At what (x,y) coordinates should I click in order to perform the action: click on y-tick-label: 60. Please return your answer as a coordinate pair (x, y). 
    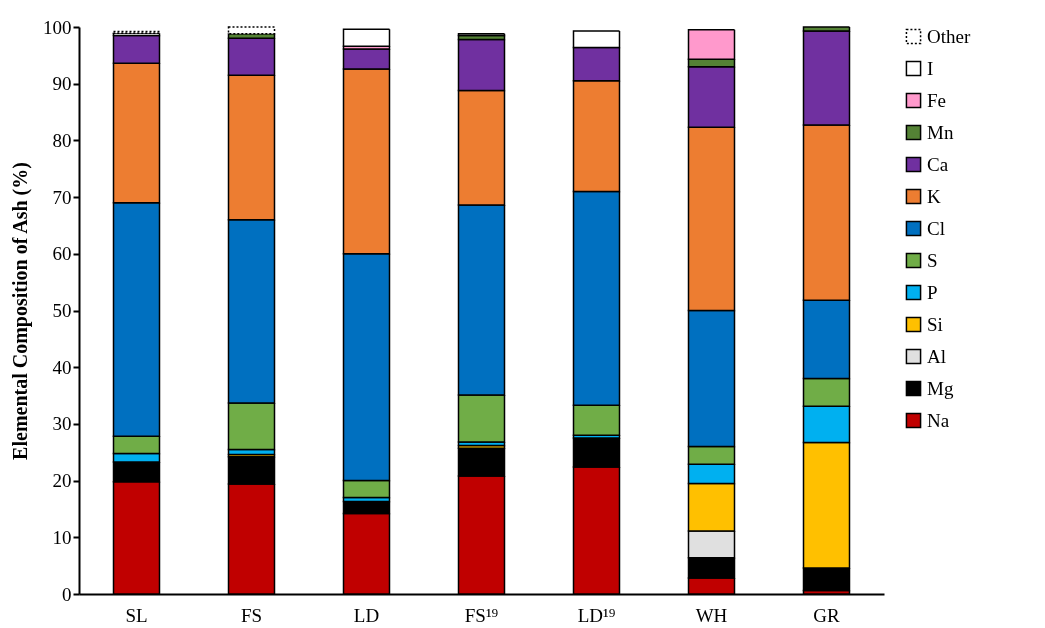
    Looking at the image, I should click on (62, 254).